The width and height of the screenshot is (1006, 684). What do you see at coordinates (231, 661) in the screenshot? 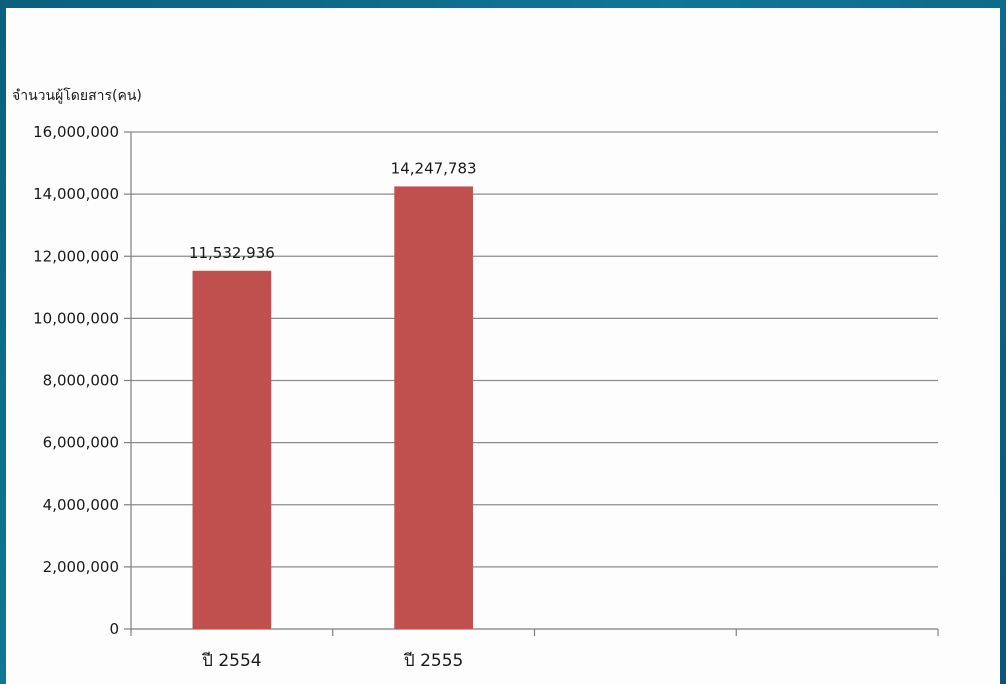
I see `x-category-label: ปี 2554` at bounding box center [231, 661].